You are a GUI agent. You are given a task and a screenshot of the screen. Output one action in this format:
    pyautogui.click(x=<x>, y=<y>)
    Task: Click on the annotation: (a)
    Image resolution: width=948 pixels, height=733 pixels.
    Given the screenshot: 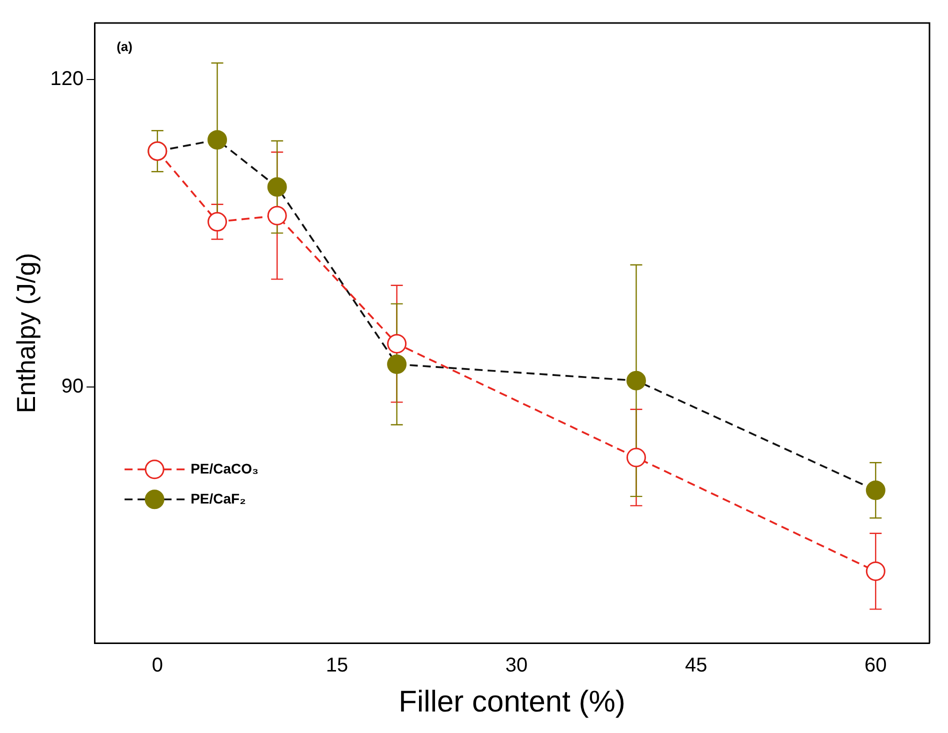 What is the action you would take?
    pyautogui.click(x=124, y=46)
    